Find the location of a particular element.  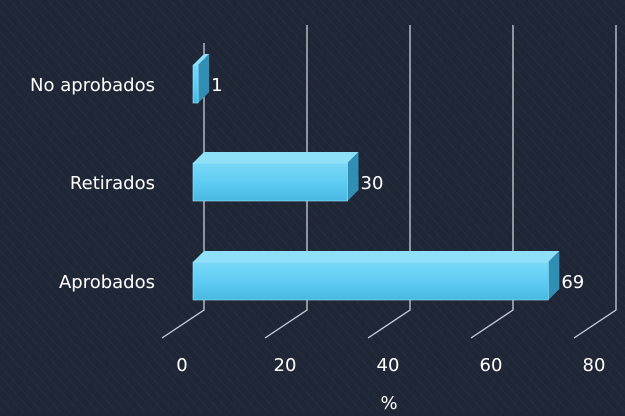

x-tick-label-40: 40 is located at coordinates (388, 365).